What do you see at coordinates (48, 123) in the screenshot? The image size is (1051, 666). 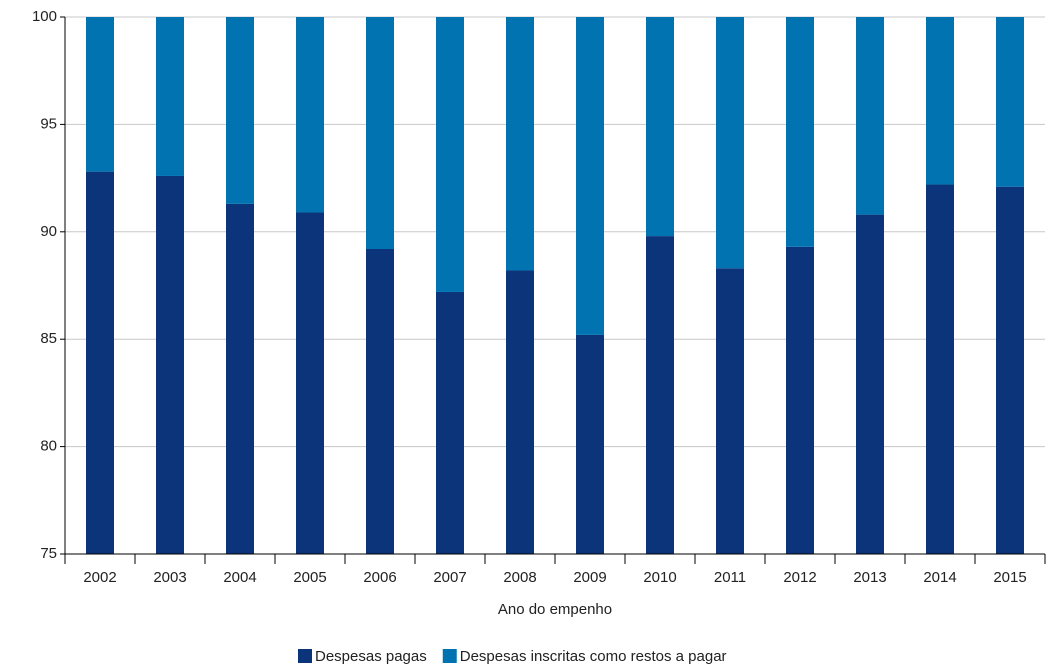 I see `y-tick-label: 95` at bounding box center [48, 123].